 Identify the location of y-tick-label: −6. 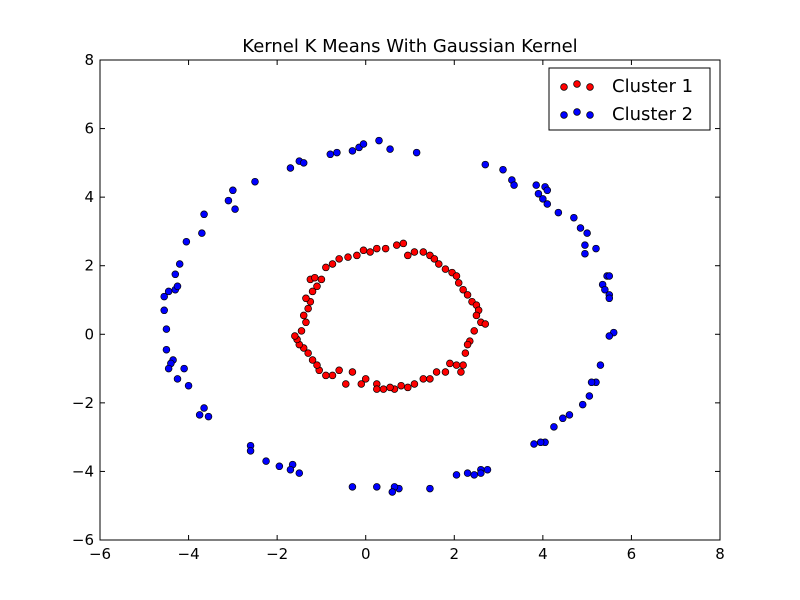
(83, 540).